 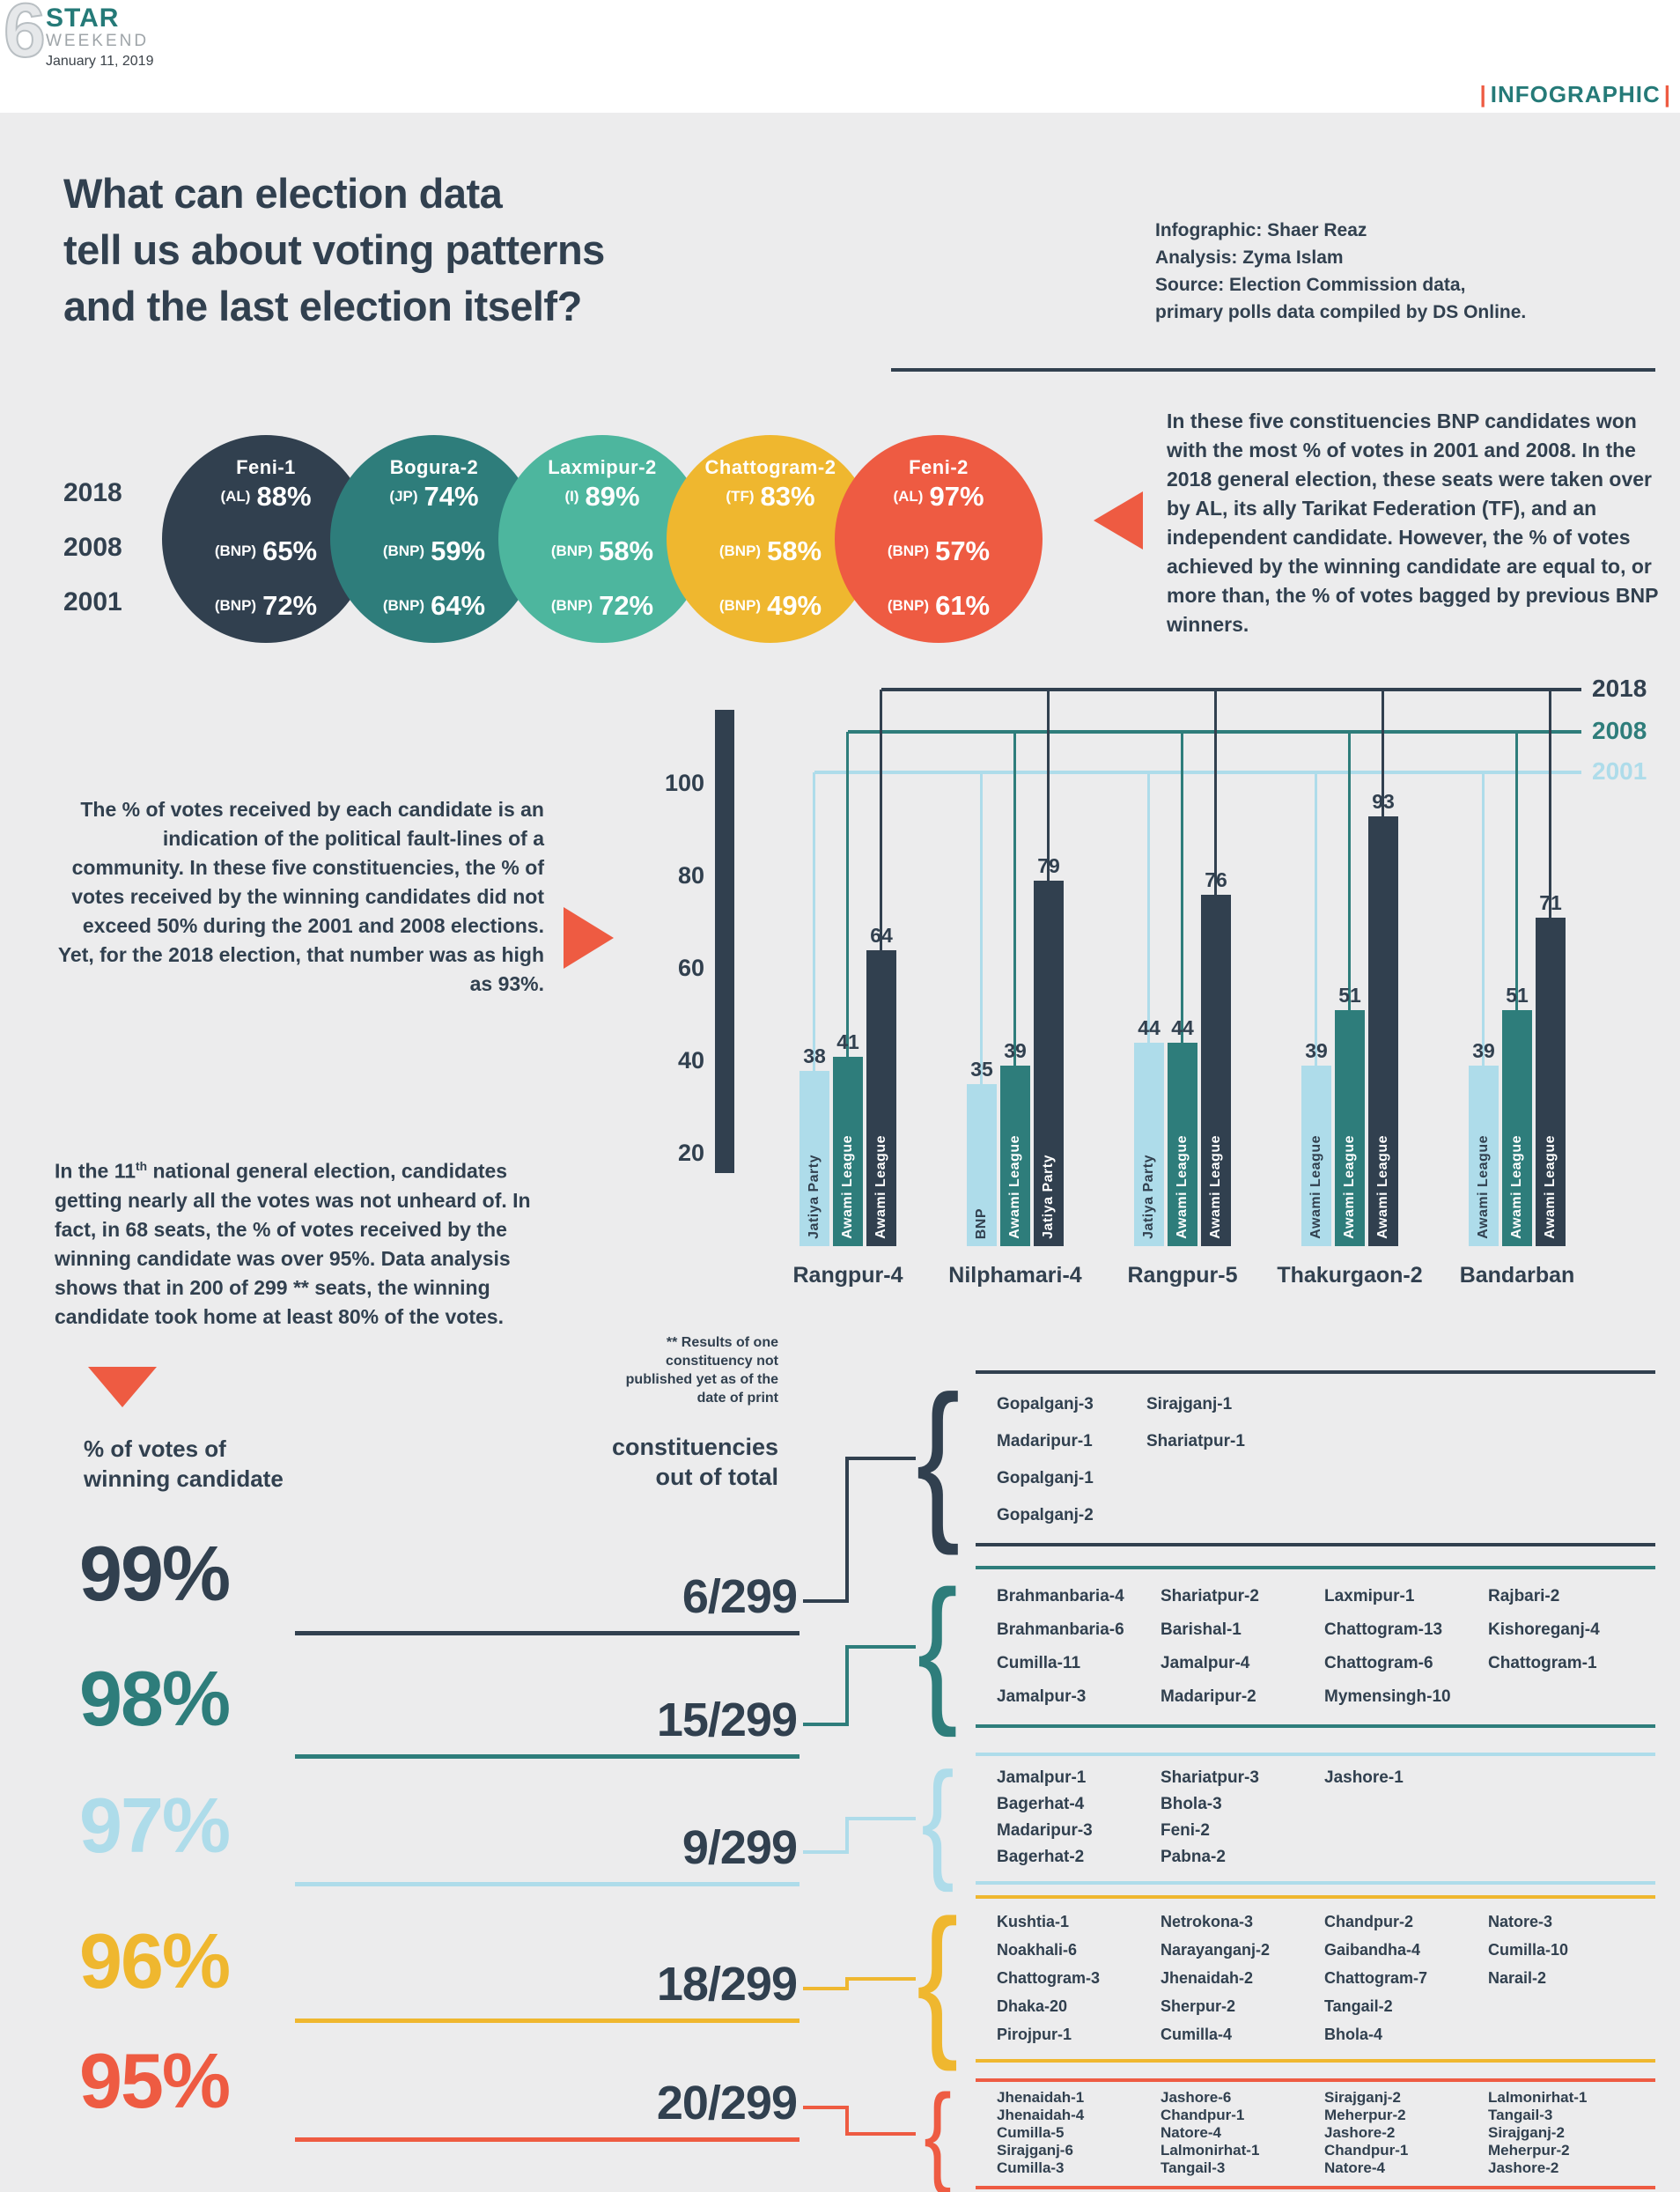 What do you see at coordinates (716, 1477) in the screenshot?
I see `right-axis-label-line-2: out of total` at bounding box center [716, 1477].